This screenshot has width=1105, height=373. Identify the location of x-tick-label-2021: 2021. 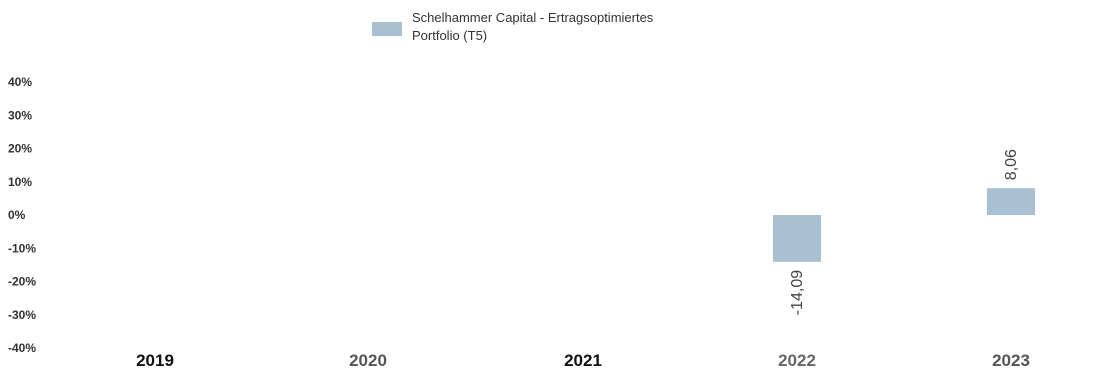
(583, 360).